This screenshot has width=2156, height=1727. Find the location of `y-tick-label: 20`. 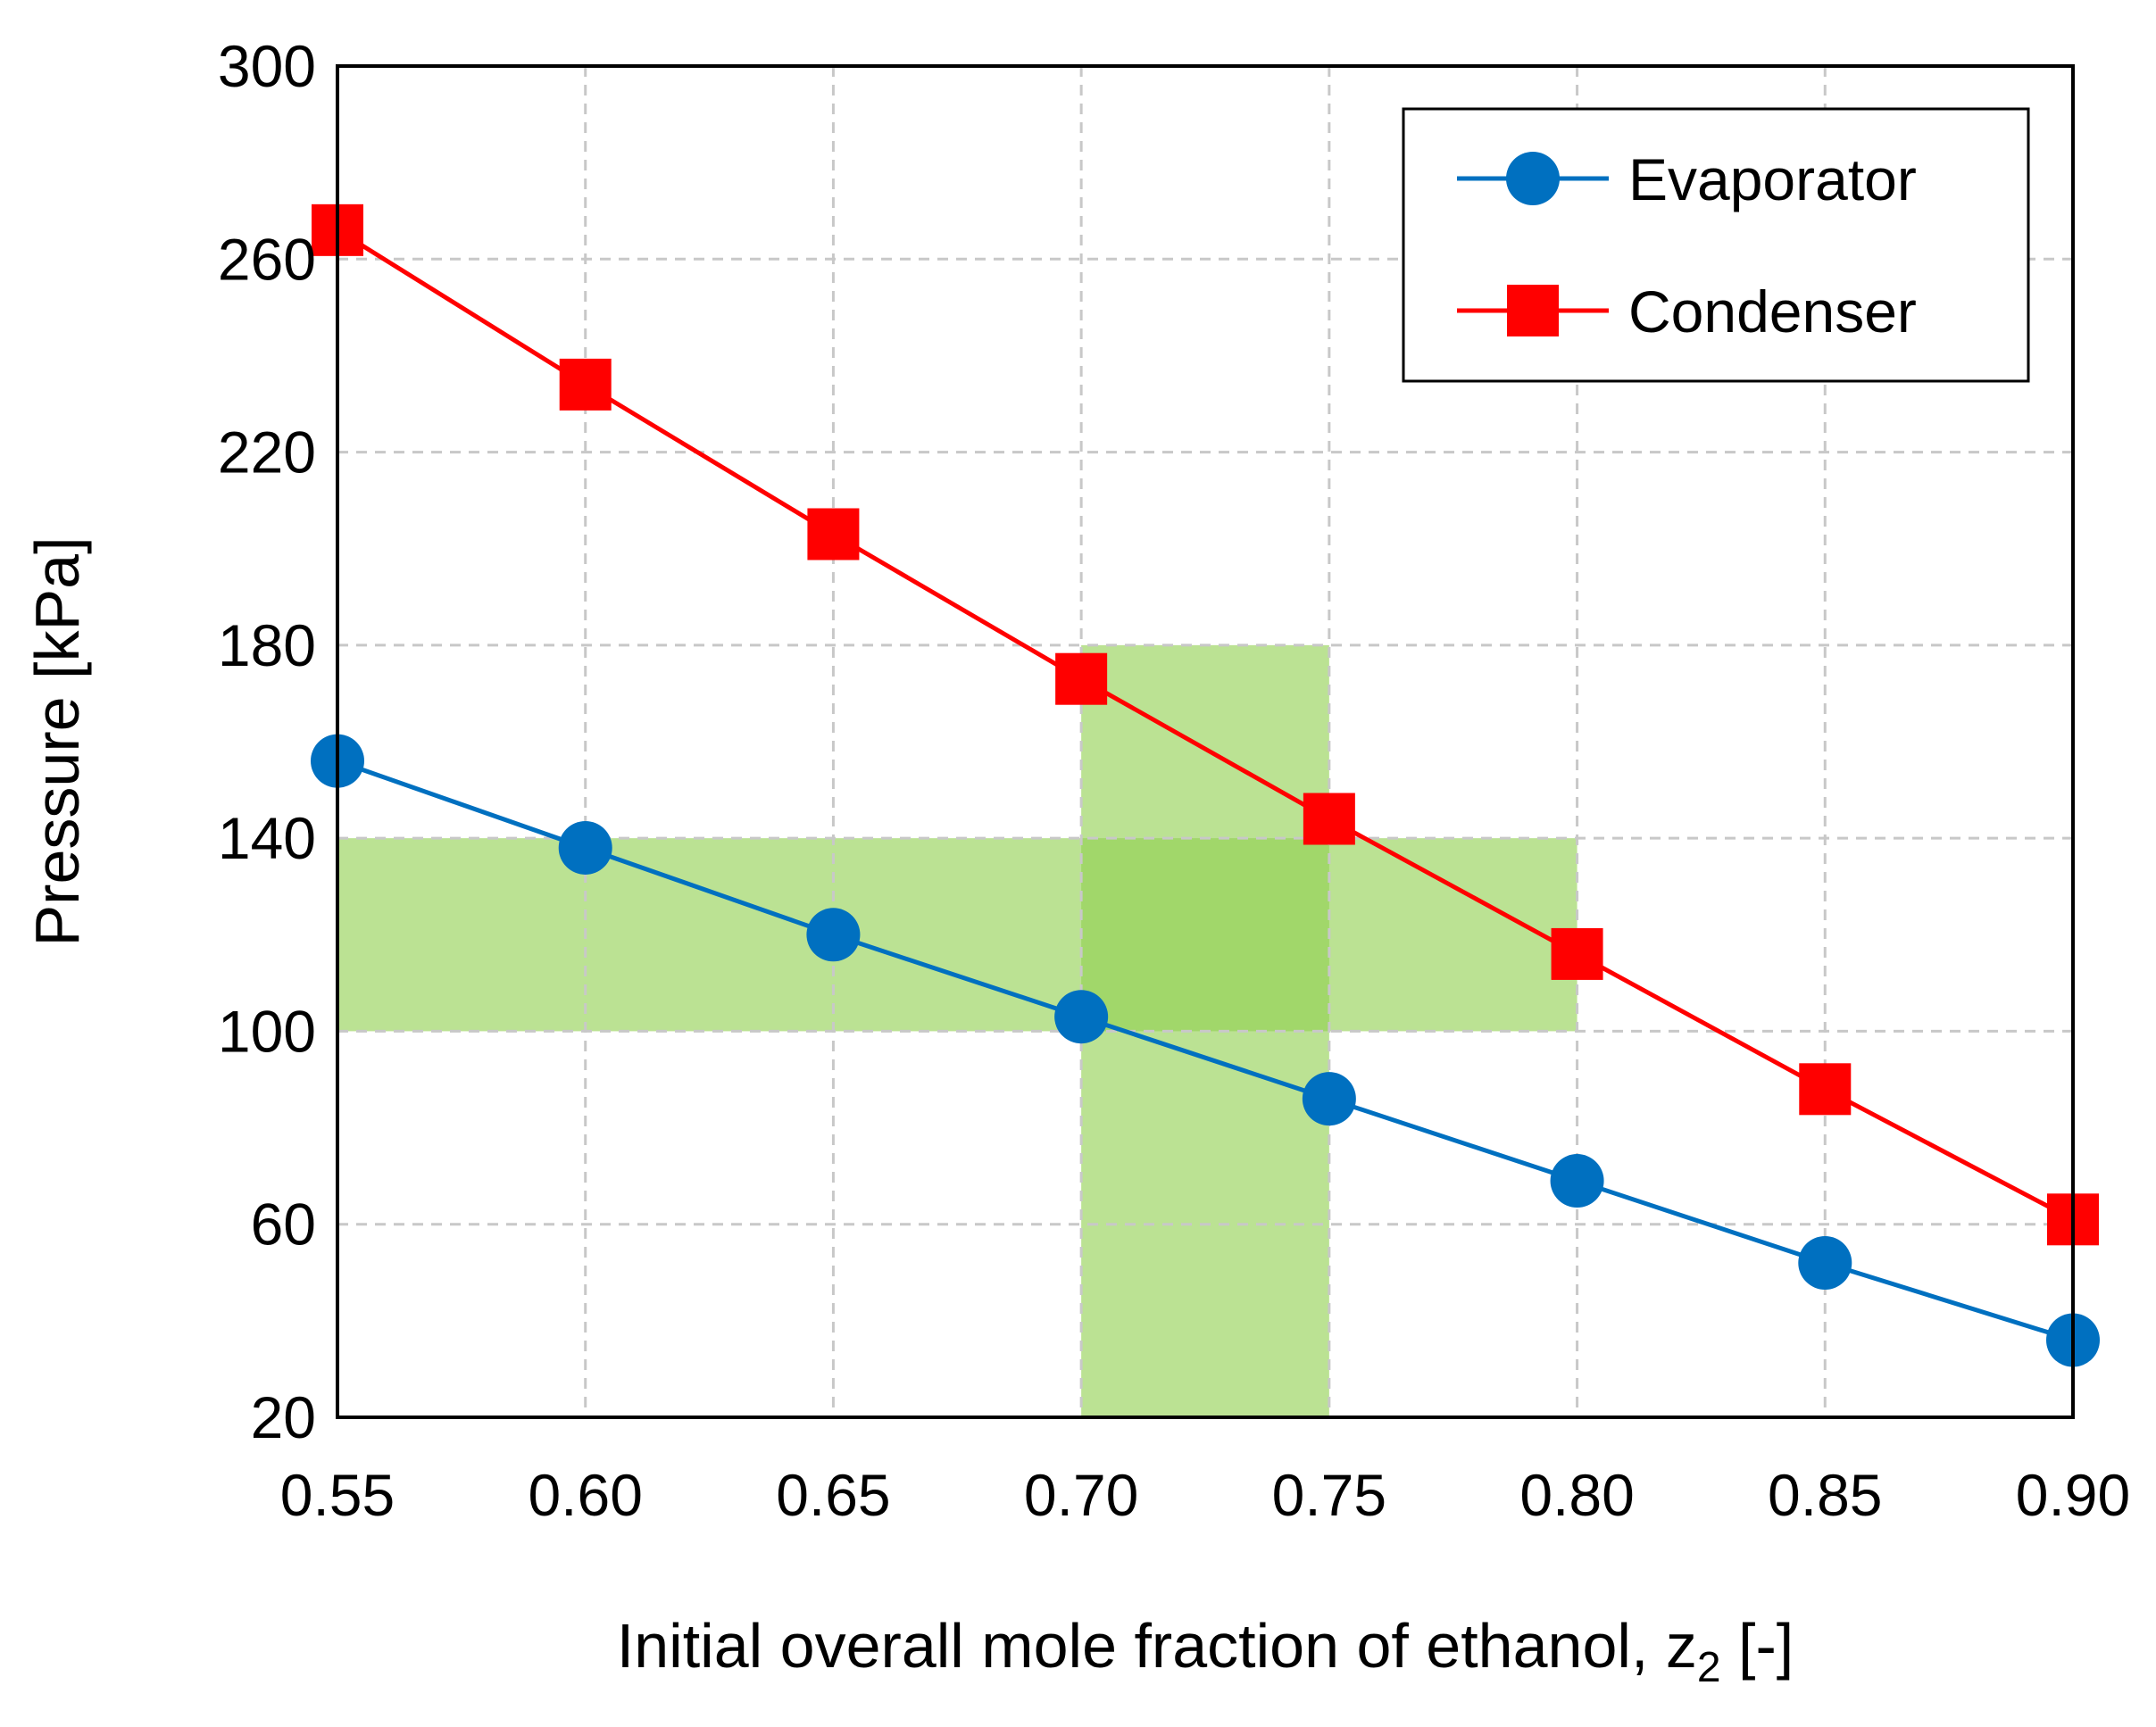

y-tick-label: 20 is located at coordinates (283, 1417).